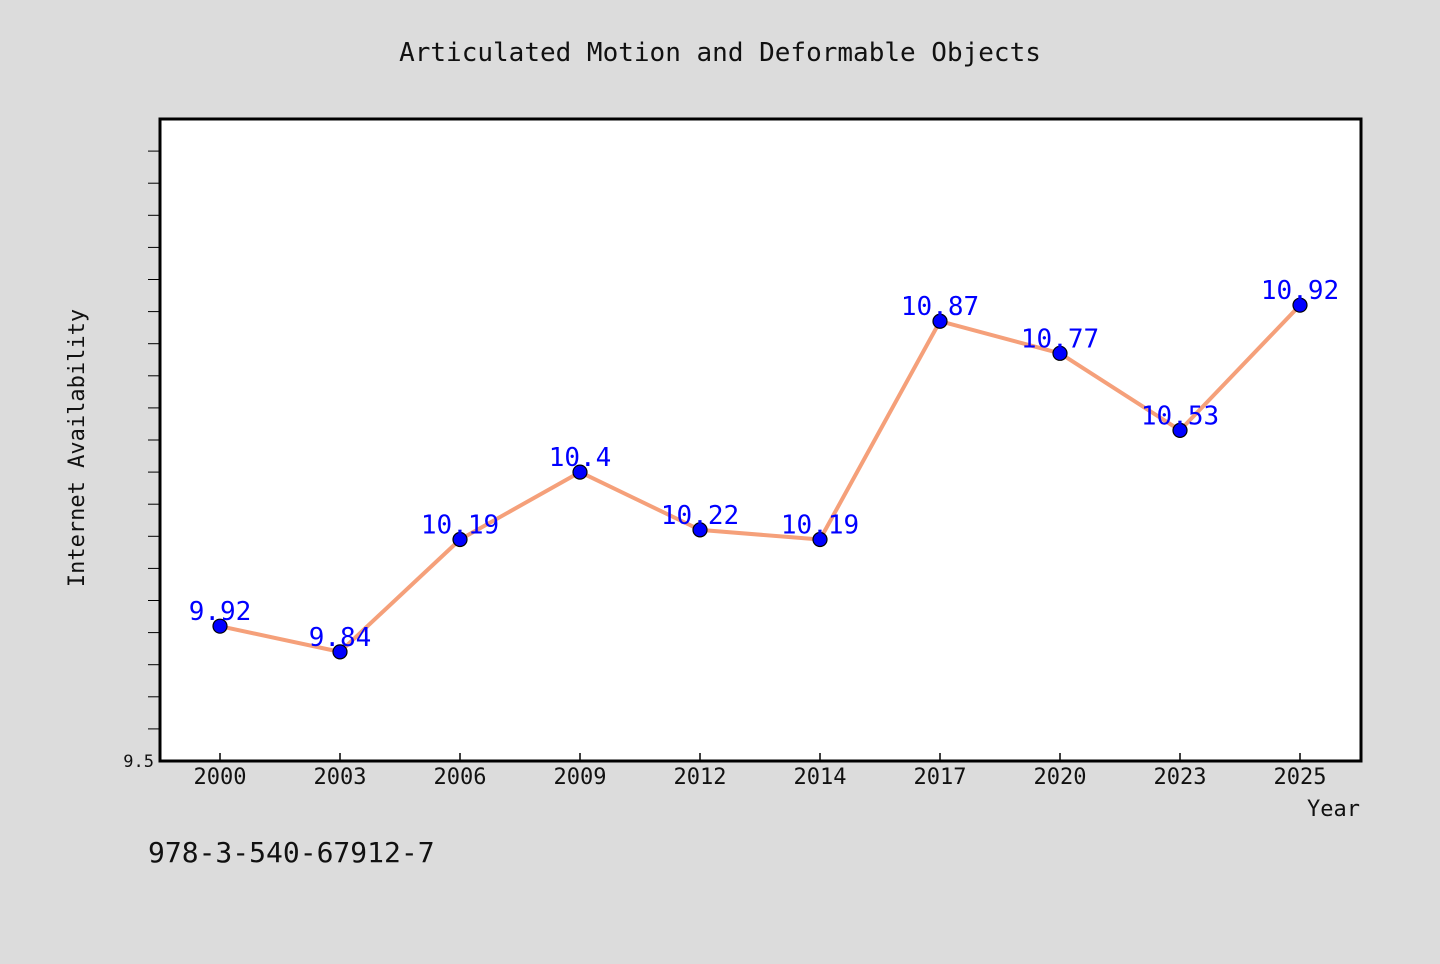 Image resolution: width=1440 pixels, height=964 pixels. What do you see at coordinates (1333, 809) in the screenshot?
I see `x-axis-label: Year` at bounding box center [1333, 809].